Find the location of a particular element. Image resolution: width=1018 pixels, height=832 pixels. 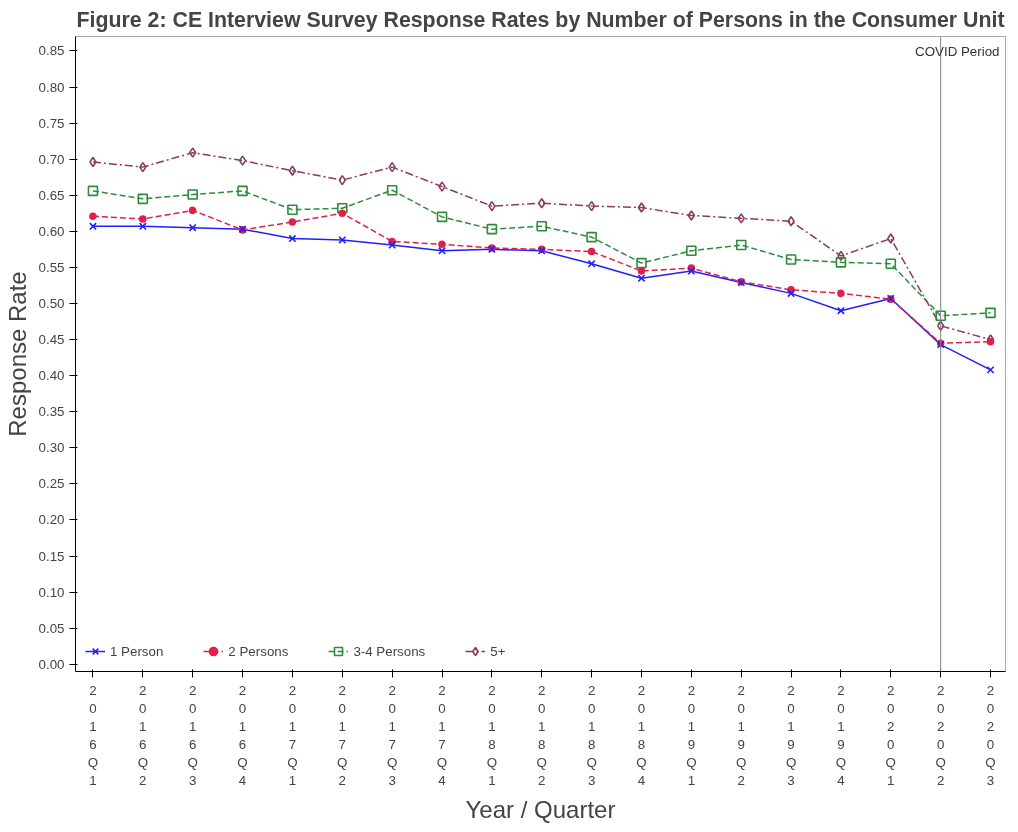

y-tick-label: 0.85 is located at coordinates (51, 51).